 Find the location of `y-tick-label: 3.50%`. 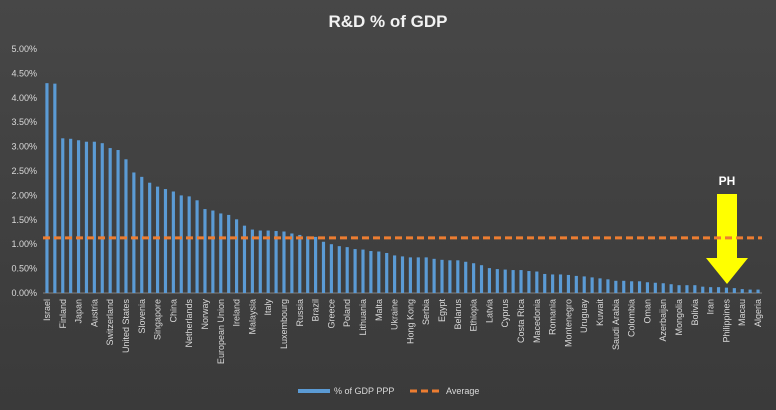

y-tick-label: 3.50% is located at coordinates (24, 122).